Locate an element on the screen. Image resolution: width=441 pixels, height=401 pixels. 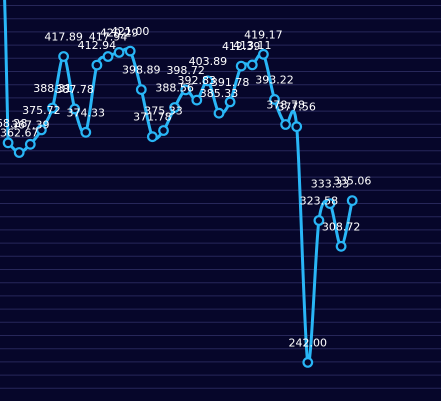
data-label: 335.06 is located at coordinates (352, 181).